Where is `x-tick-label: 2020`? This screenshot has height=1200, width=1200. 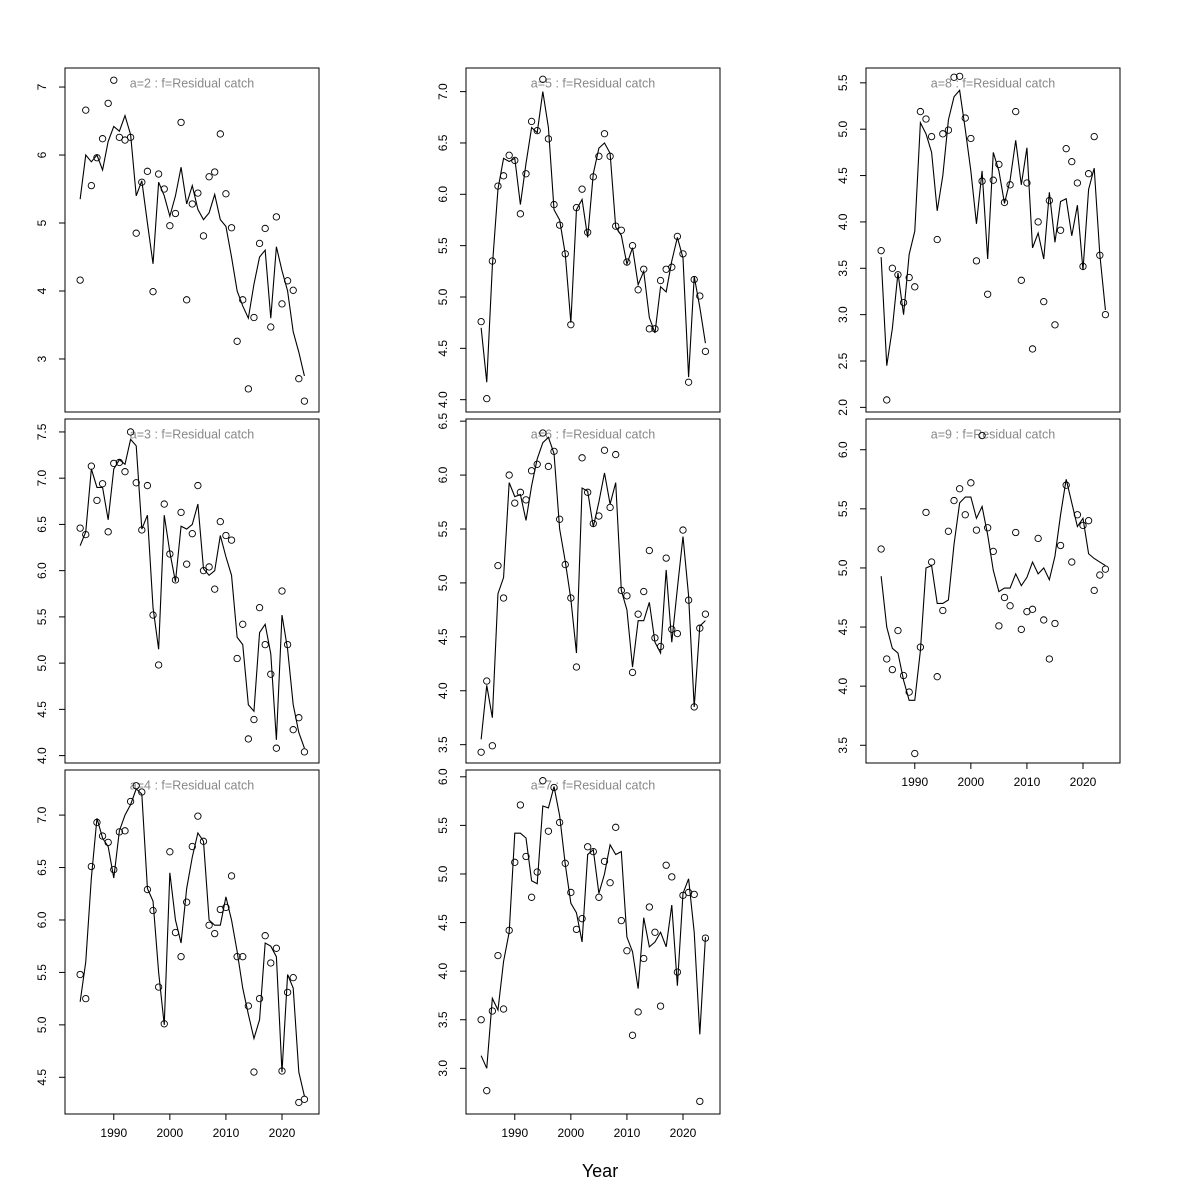
x-tick-label: 2020 is located at coordinates (1083, 782).